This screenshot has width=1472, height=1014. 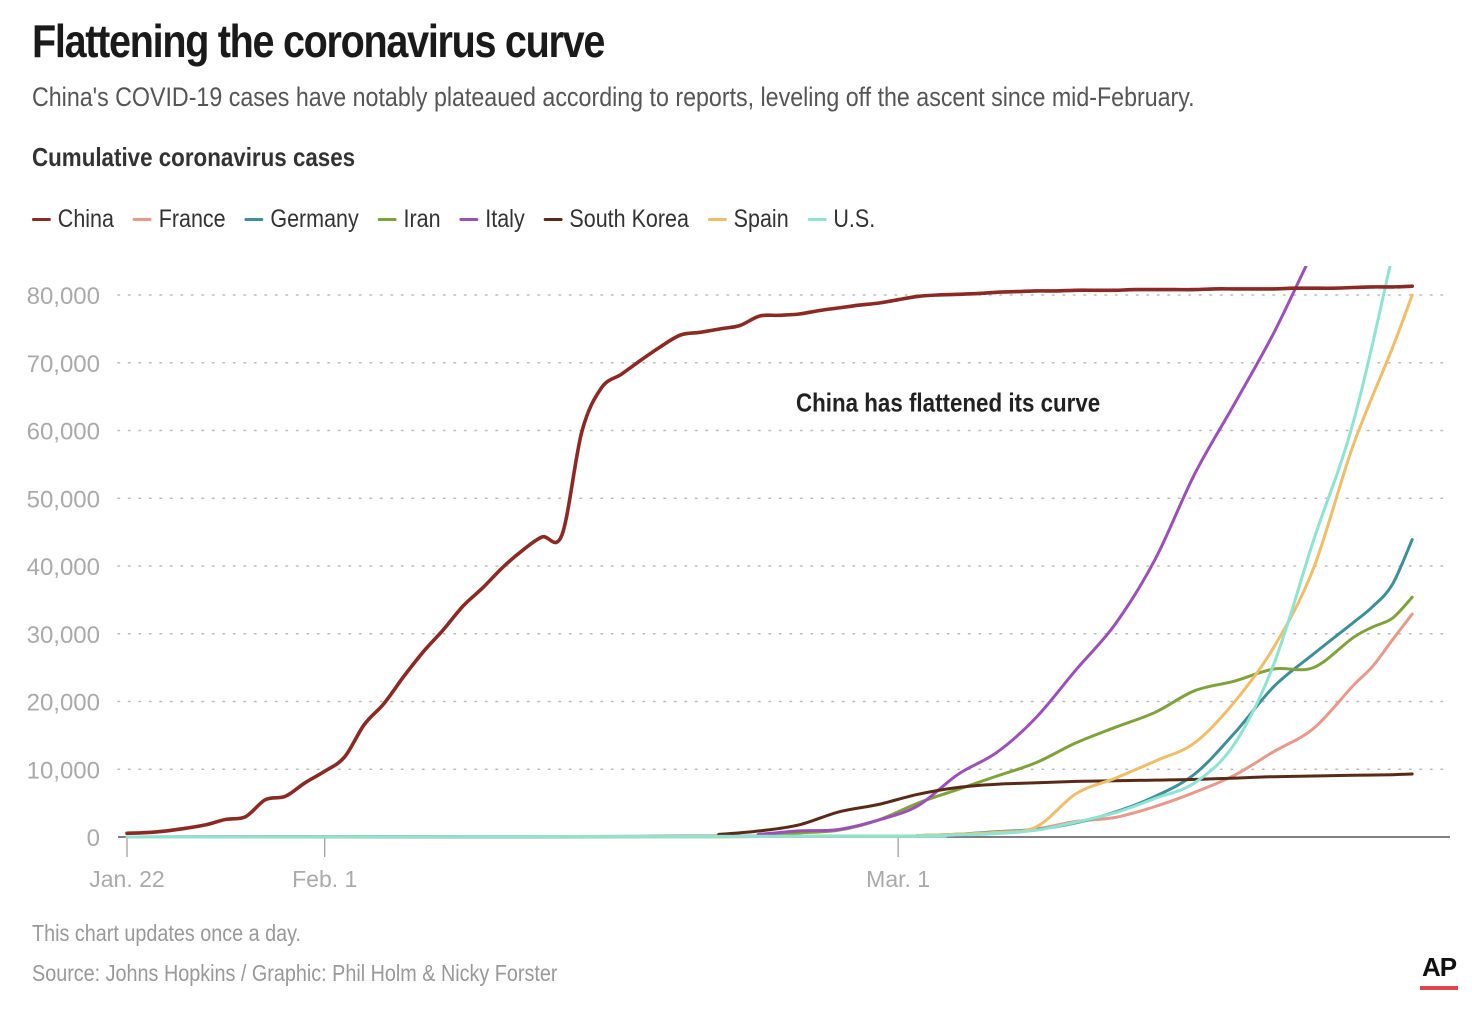 I want to click on legend-label: Iran, so click(x=422, y=218).